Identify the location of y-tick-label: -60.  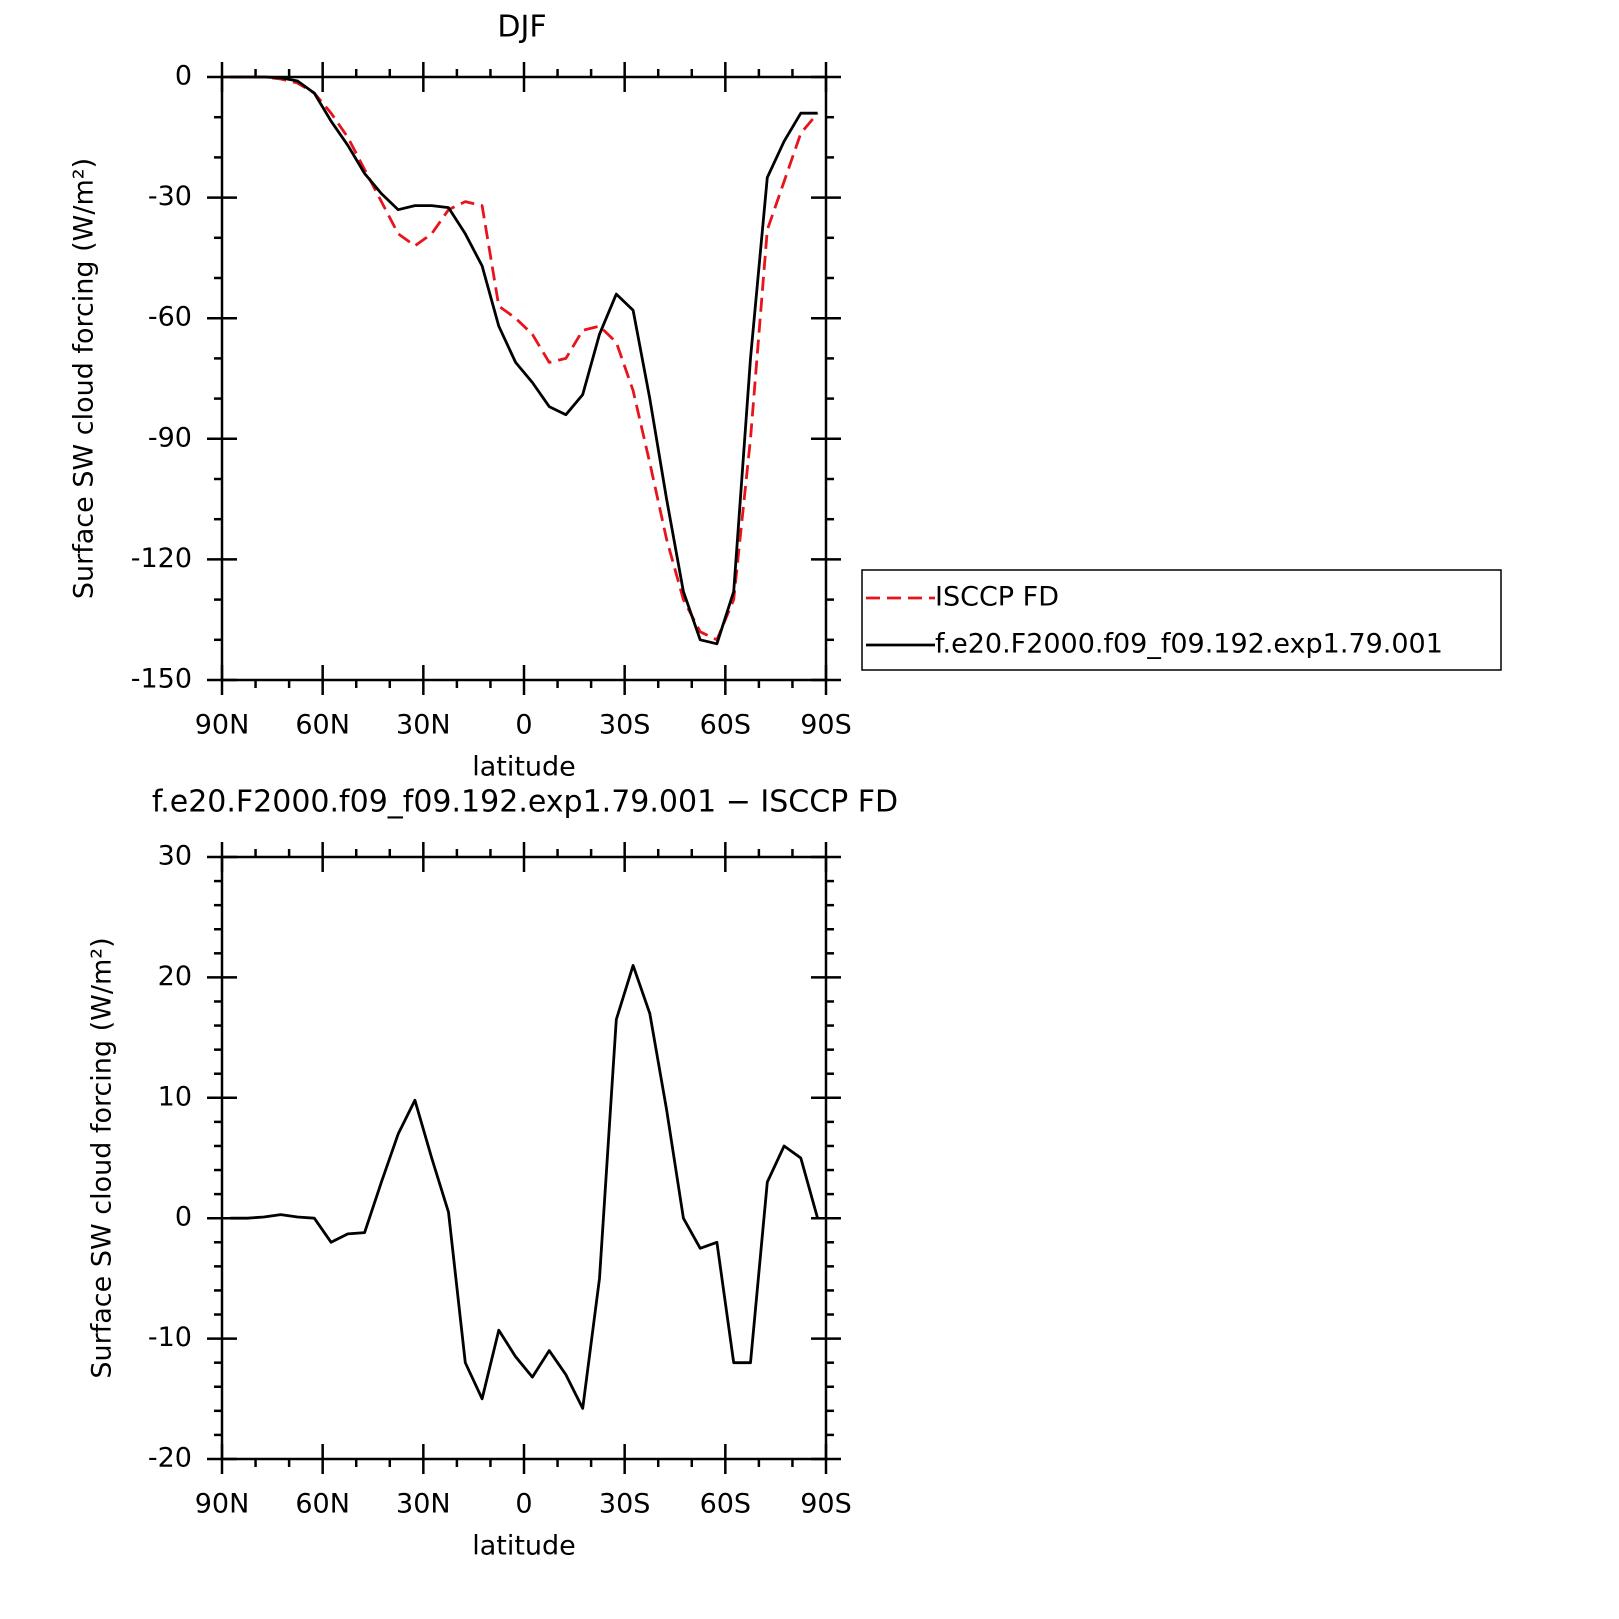
(170, 317).